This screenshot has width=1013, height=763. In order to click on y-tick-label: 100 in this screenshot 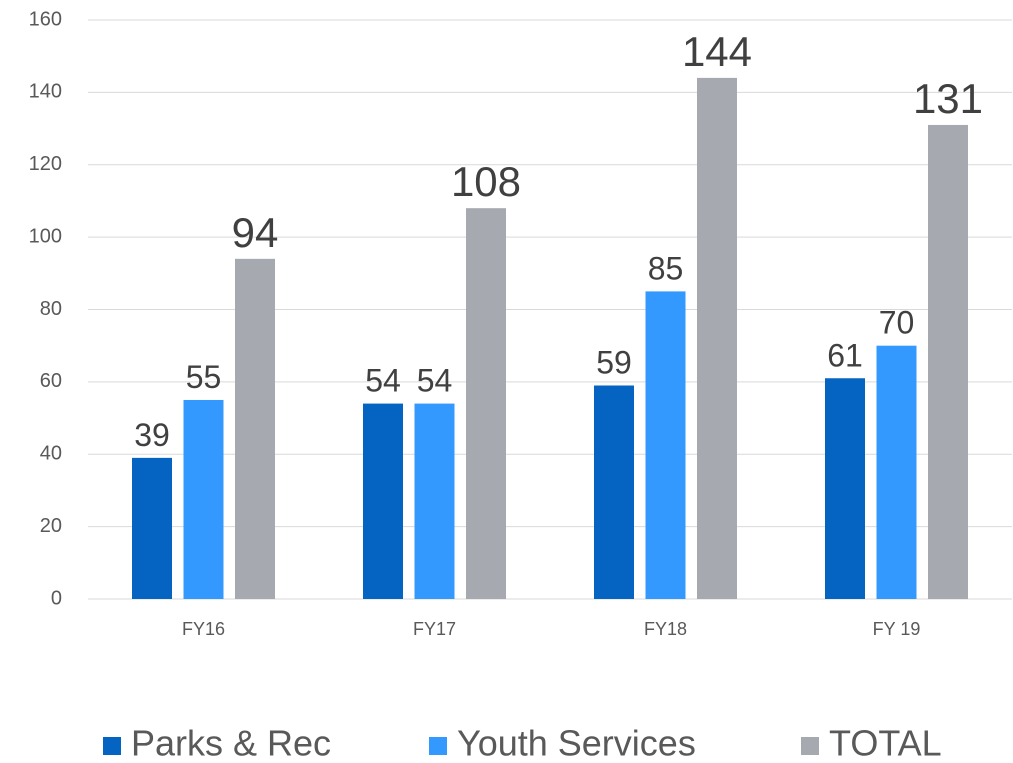, I will do `click(45, 236)`.